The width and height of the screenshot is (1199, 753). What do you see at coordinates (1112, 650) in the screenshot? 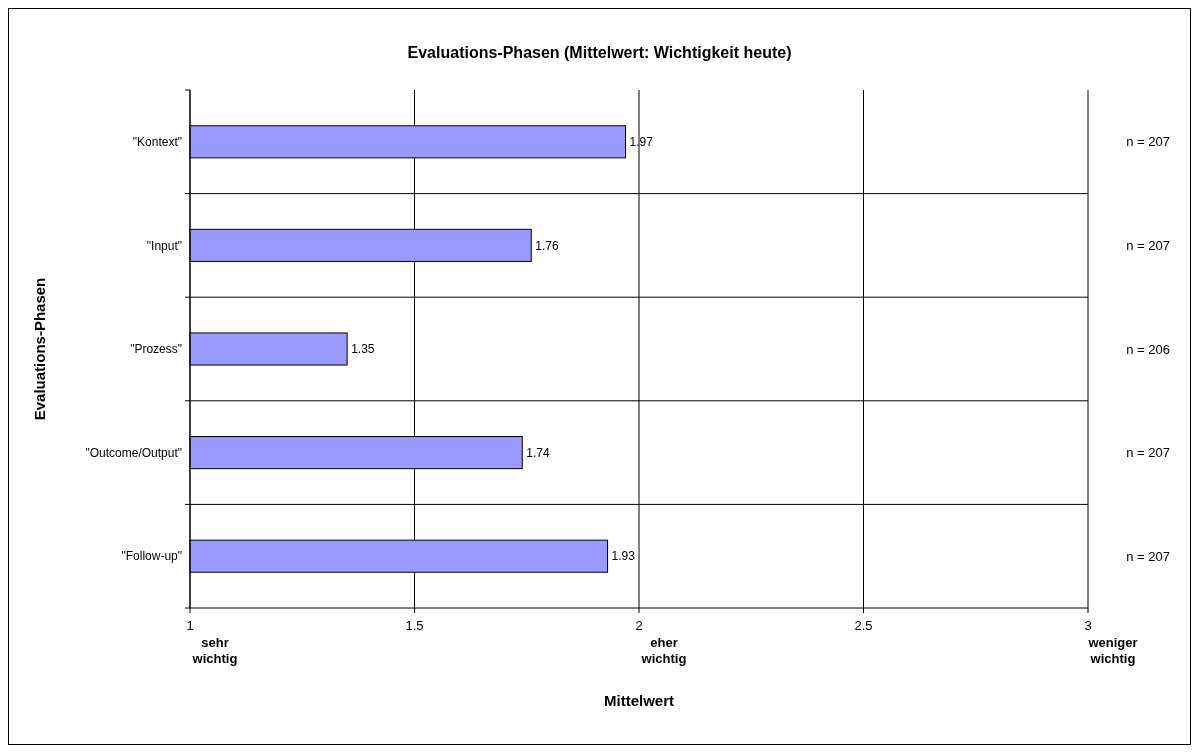
I see `text: weniger wichtig` at bounding box center [1112, 650].